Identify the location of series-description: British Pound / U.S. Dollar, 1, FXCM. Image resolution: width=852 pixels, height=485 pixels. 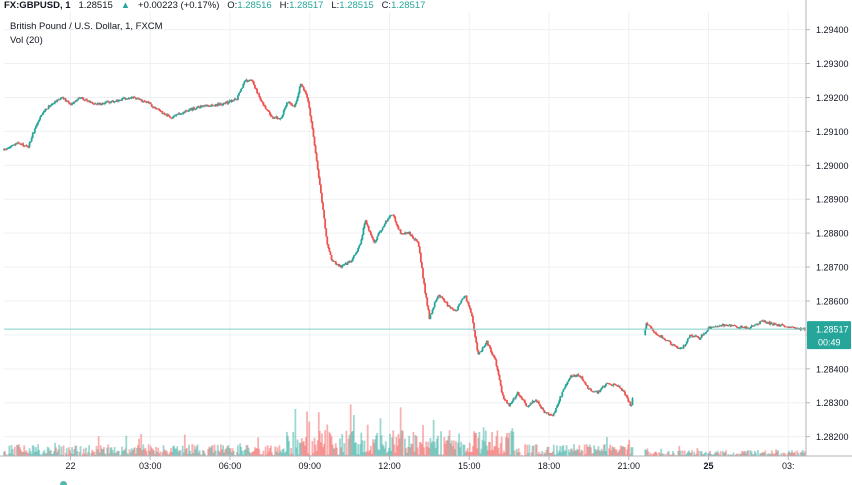
(86, 26).